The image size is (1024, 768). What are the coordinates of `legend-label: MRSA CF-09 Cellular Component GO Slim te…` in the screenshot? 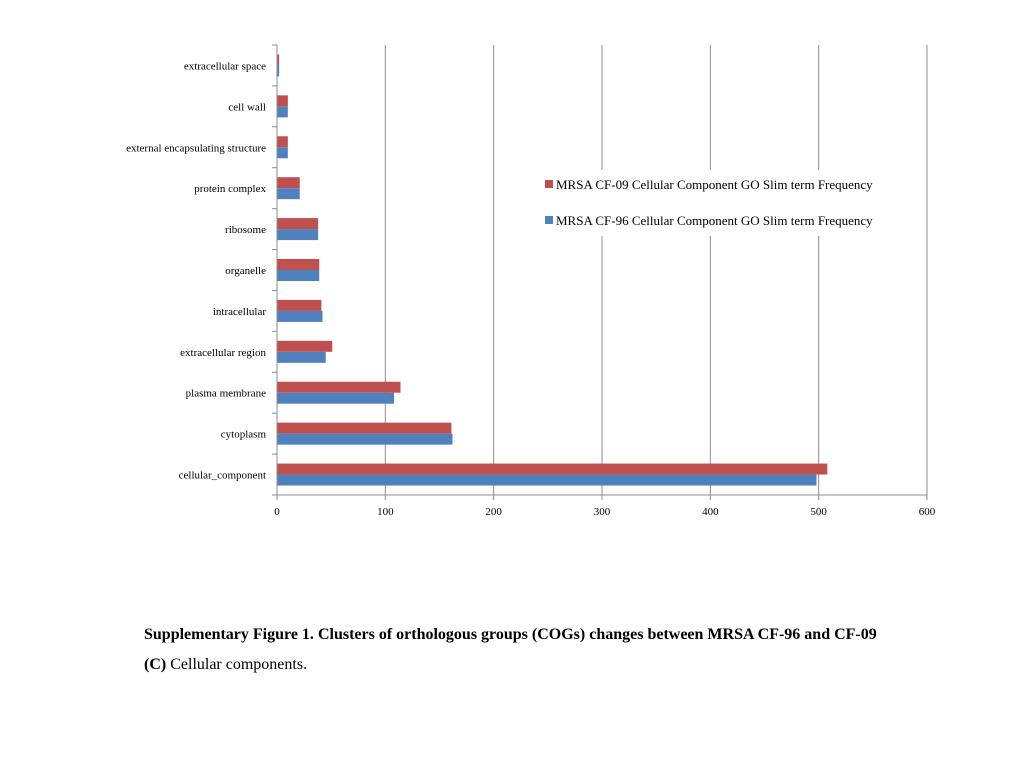 It's located at (714, 184).